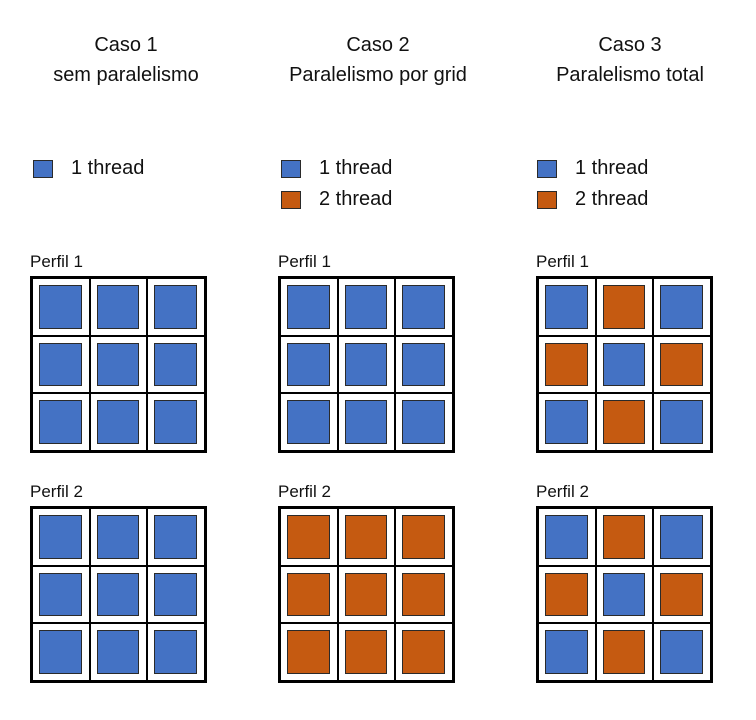 The height and width of the screenshot is (720, 756). Describe the element at coordinates (378, 60) in the screenshot. I see `case-title: Caso 2 Paralelismo por grid` at that location.